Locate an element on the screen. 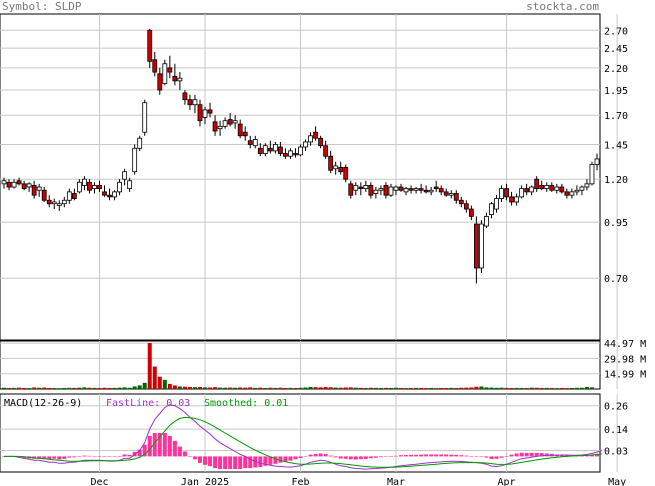  macd-tick-label: 0.03 is located at coordinates (616, 452).